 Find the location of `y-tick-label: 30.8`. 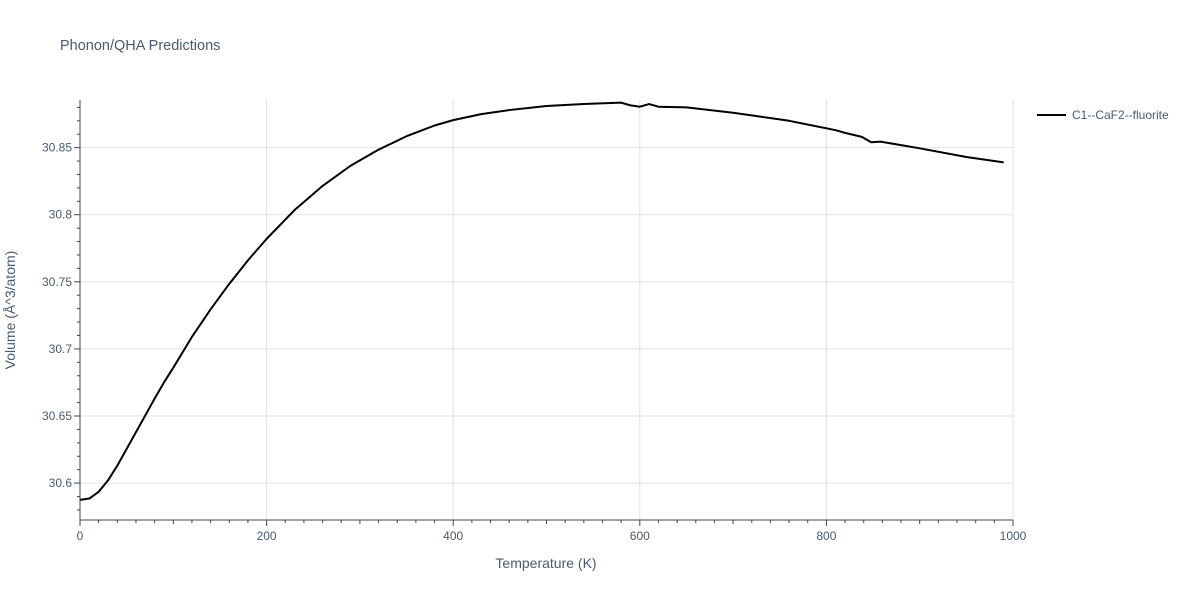

y-tick-label: 30.8 is located at coordinates (61, 215).